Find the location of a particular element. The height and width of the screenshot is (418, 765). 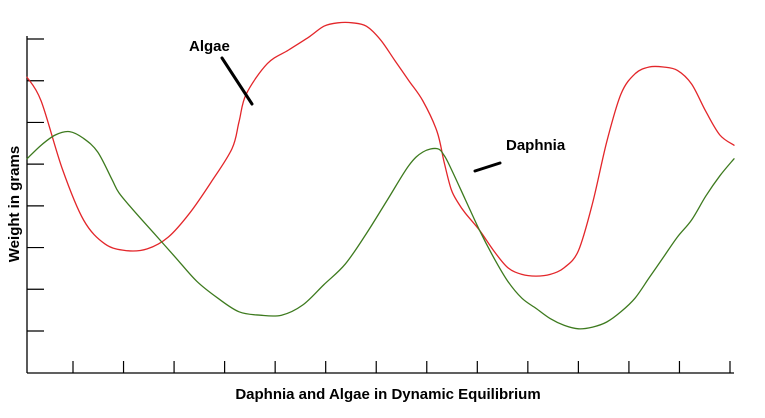

algae-annotation-pointer is located at coordinates (237, 81).